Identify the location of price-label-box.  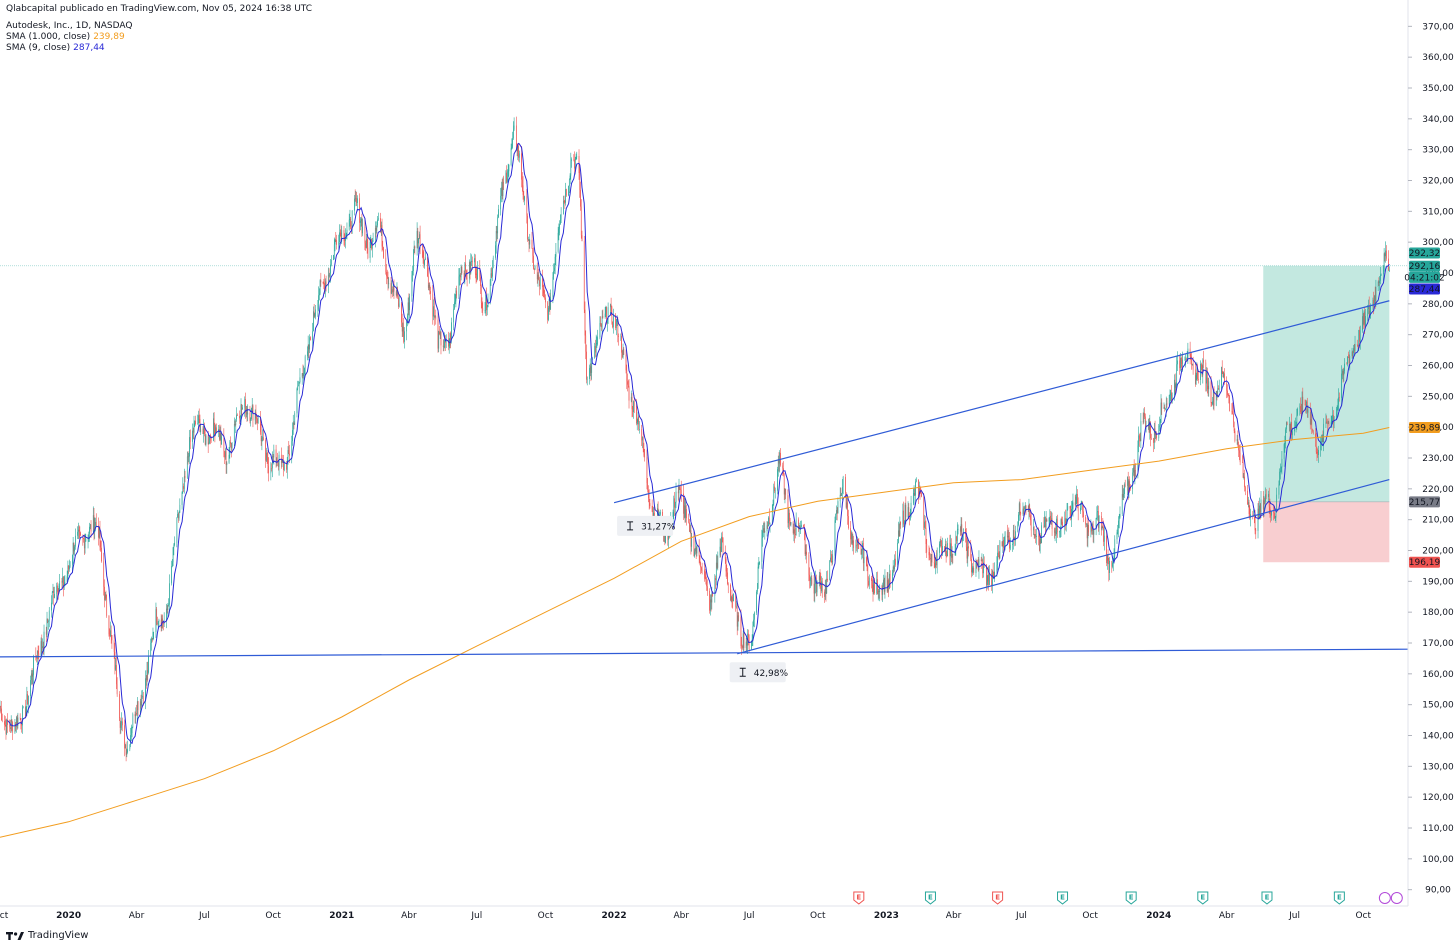
(1424, 562).